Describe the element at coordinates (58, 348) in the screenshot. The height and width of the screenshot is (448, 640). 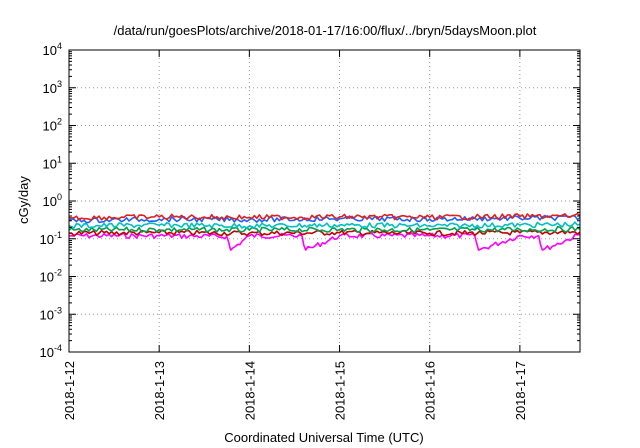
I see `y-tick-exponent: -4` at that location.